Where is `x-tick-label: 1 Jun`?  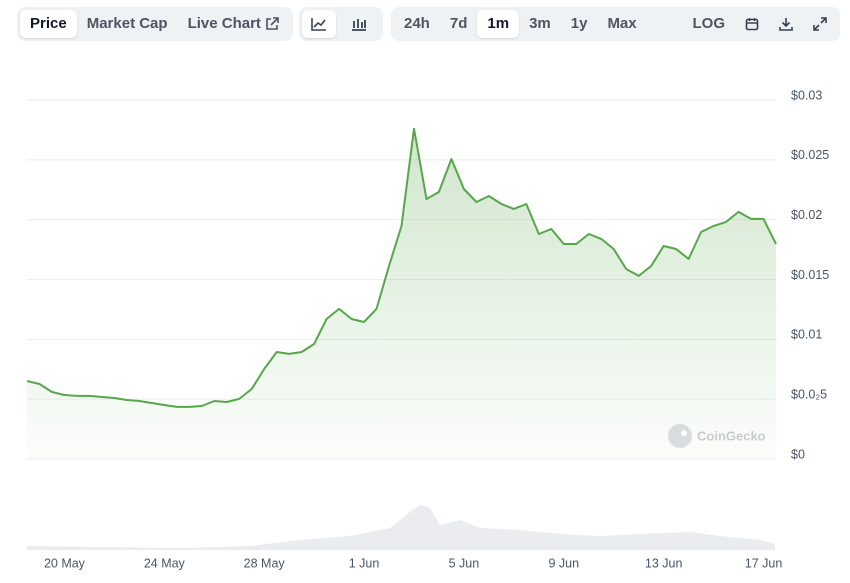
x-tick-label: 1 Jun is located at coordinates (364, 563).